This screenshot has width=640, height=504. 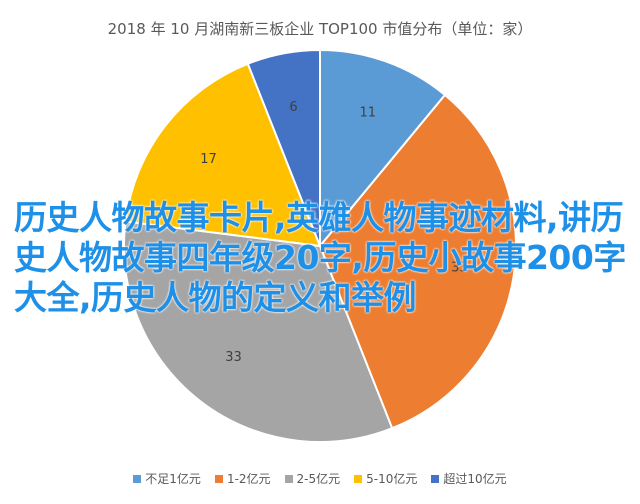 What do you see at coordinates (293, 107) in the screenshot?
I see `data-label-over-1b: 6` at bounding box center [293, 107].